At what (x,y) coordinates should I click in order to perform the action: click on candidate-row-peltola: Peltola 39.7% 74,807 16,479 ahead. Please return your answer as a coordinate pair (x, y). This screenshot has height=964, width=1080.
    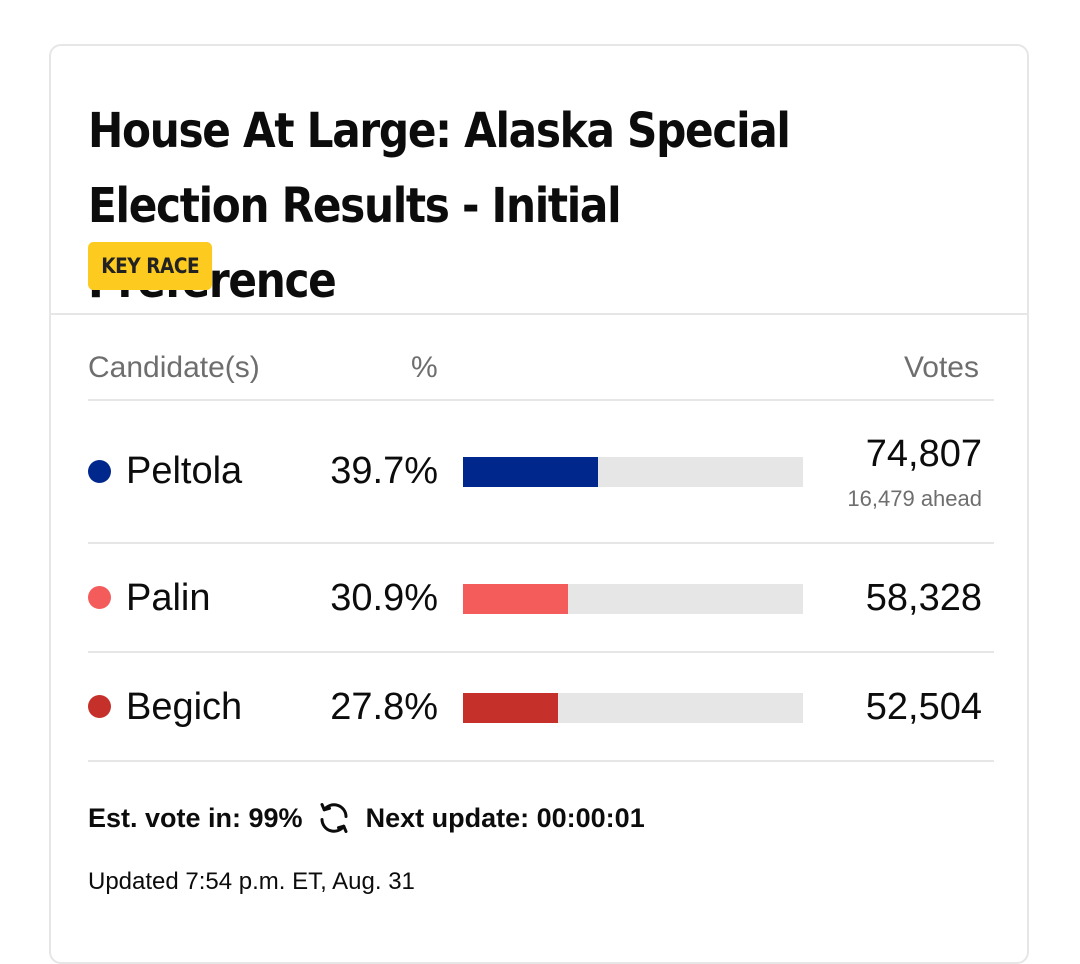
    Looking at the image, I should click on (541, 456).